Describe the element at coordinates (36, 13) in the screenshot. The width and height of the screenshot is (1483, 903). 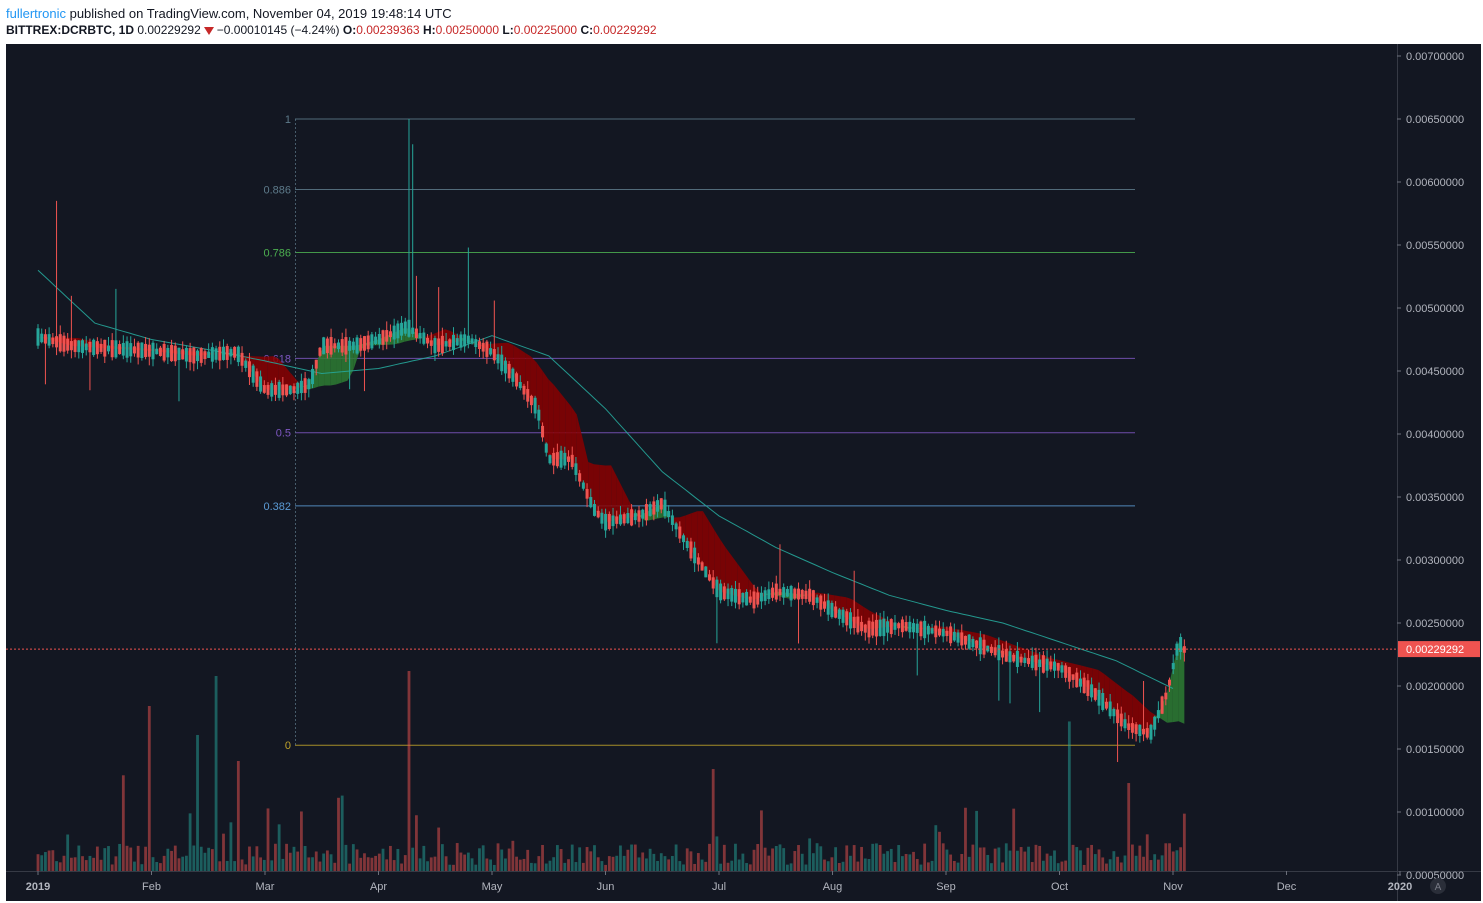
I see `author-link: fullertronic` at that location.